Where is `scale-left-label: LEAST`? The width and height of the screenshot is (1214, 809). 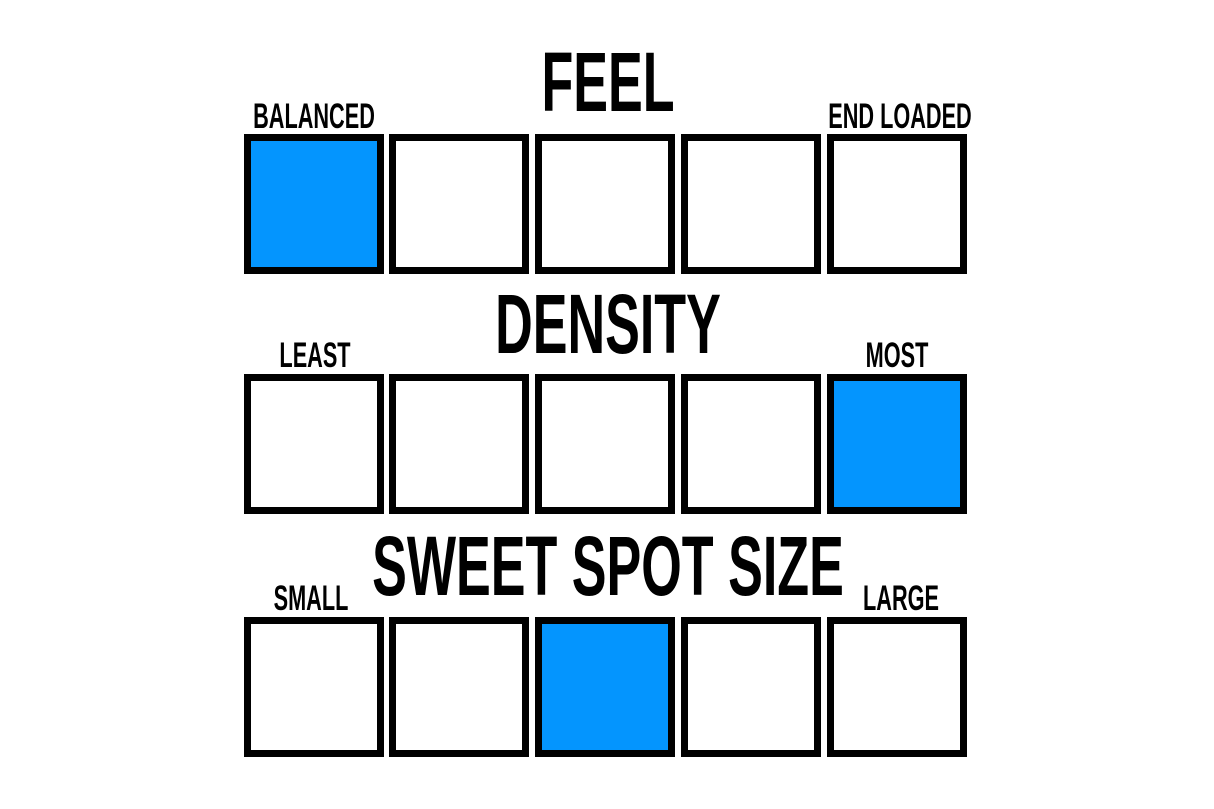
scale-left-label: LEAST is located at coordinates (315, 355).